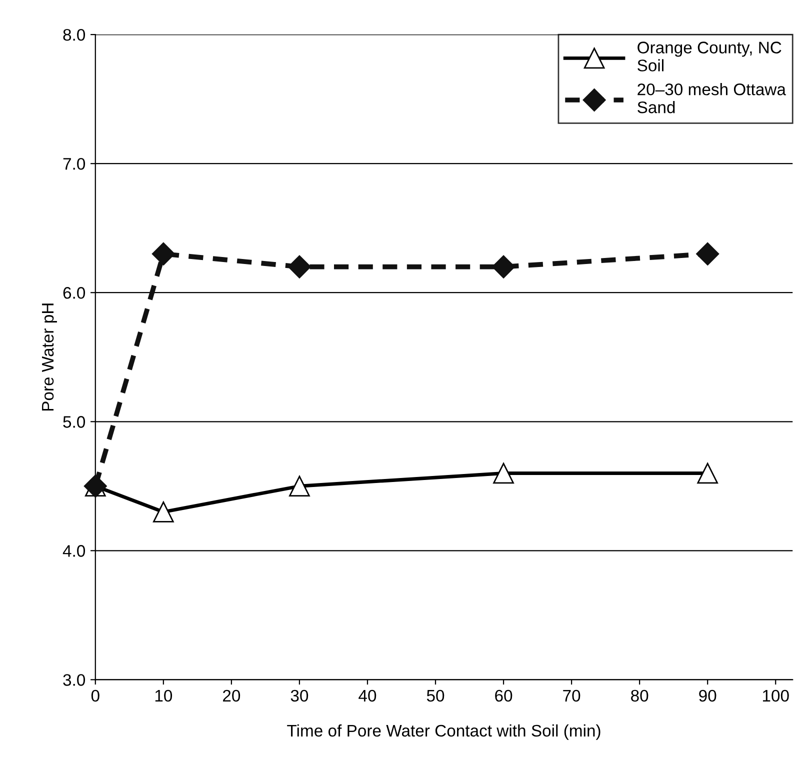 This screenshot has width=795, height=768. Describe the element at coordinates (74, 164) in the screenshot. I see `y-tick-label: 7.0` at that location.